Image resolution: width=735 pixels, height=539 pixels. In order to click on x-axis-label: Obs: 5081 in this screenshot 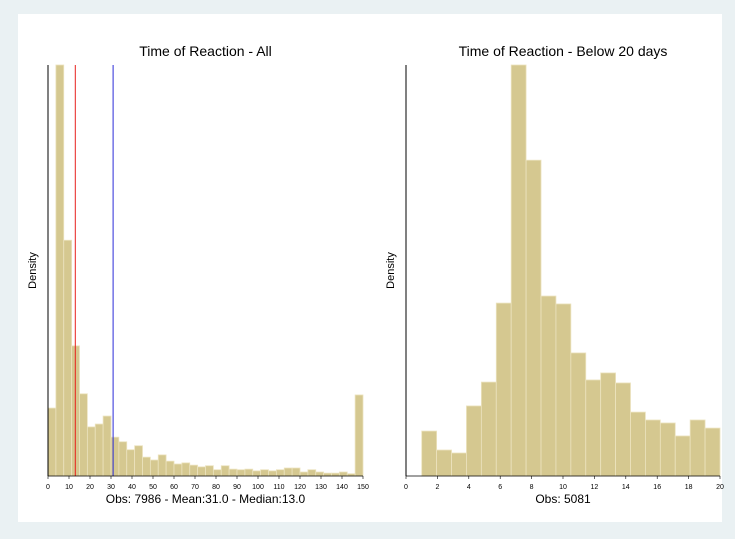, I will do `click(563, 499)`.